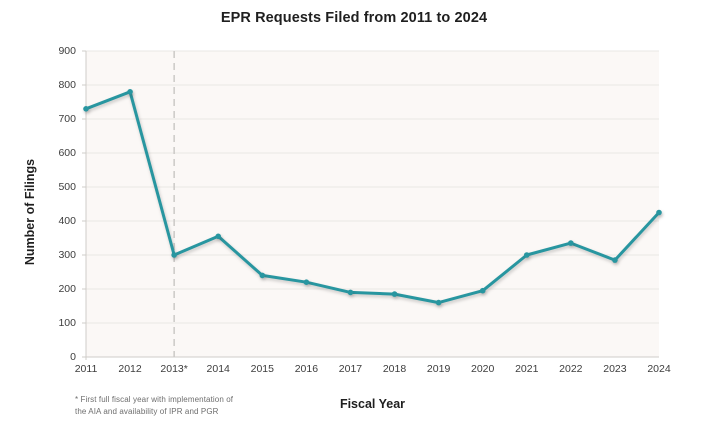  What do you see at coordinates (350, 369) in the screenshot?
I see `x-tick-label: 2017` at bounding box center [350, 369].